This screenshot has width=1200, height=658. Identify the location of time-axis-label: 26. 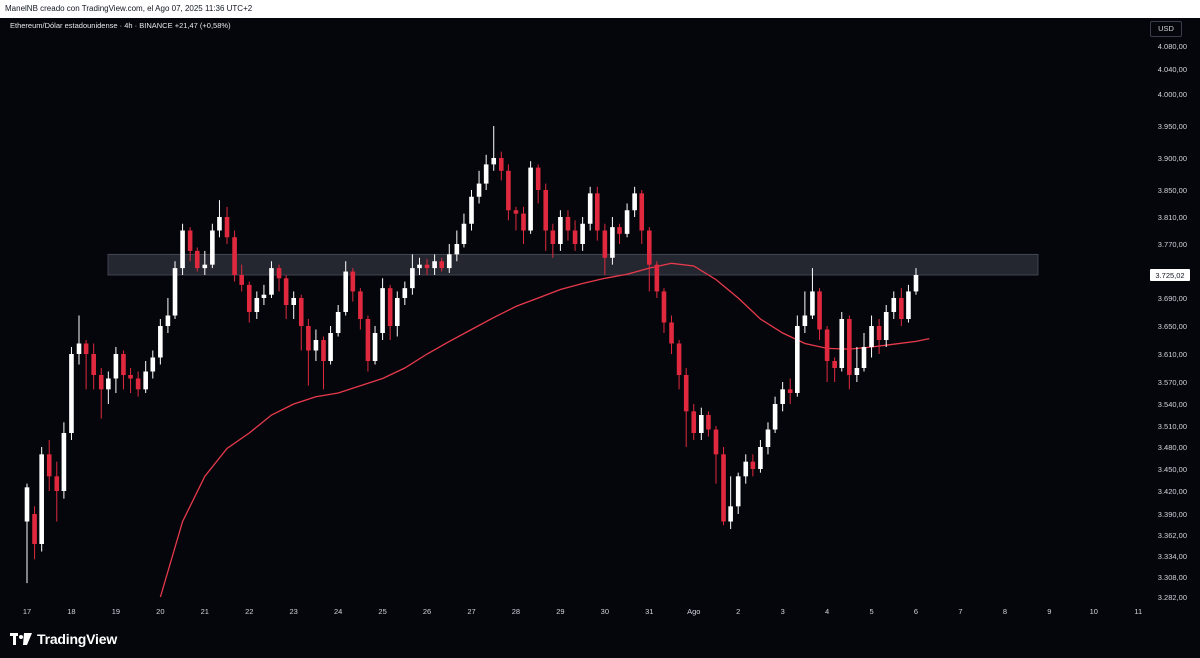
(427, 611).